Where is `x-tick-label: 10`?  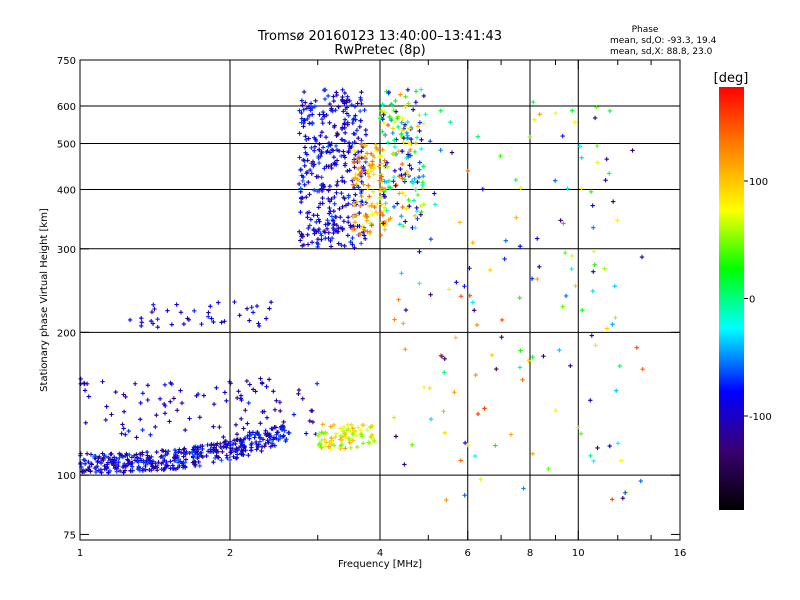
x-tick-label: 10 is located at coordinates (578, 553).